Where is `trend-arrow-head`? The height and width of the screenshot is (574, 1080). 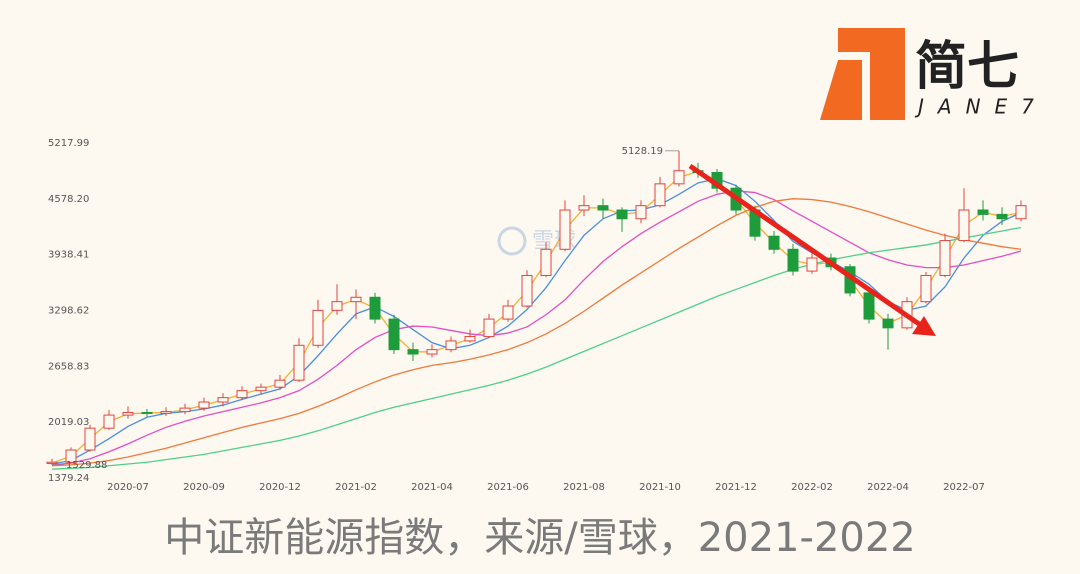 trend-arrow-head is located at coordinates (924, 326).